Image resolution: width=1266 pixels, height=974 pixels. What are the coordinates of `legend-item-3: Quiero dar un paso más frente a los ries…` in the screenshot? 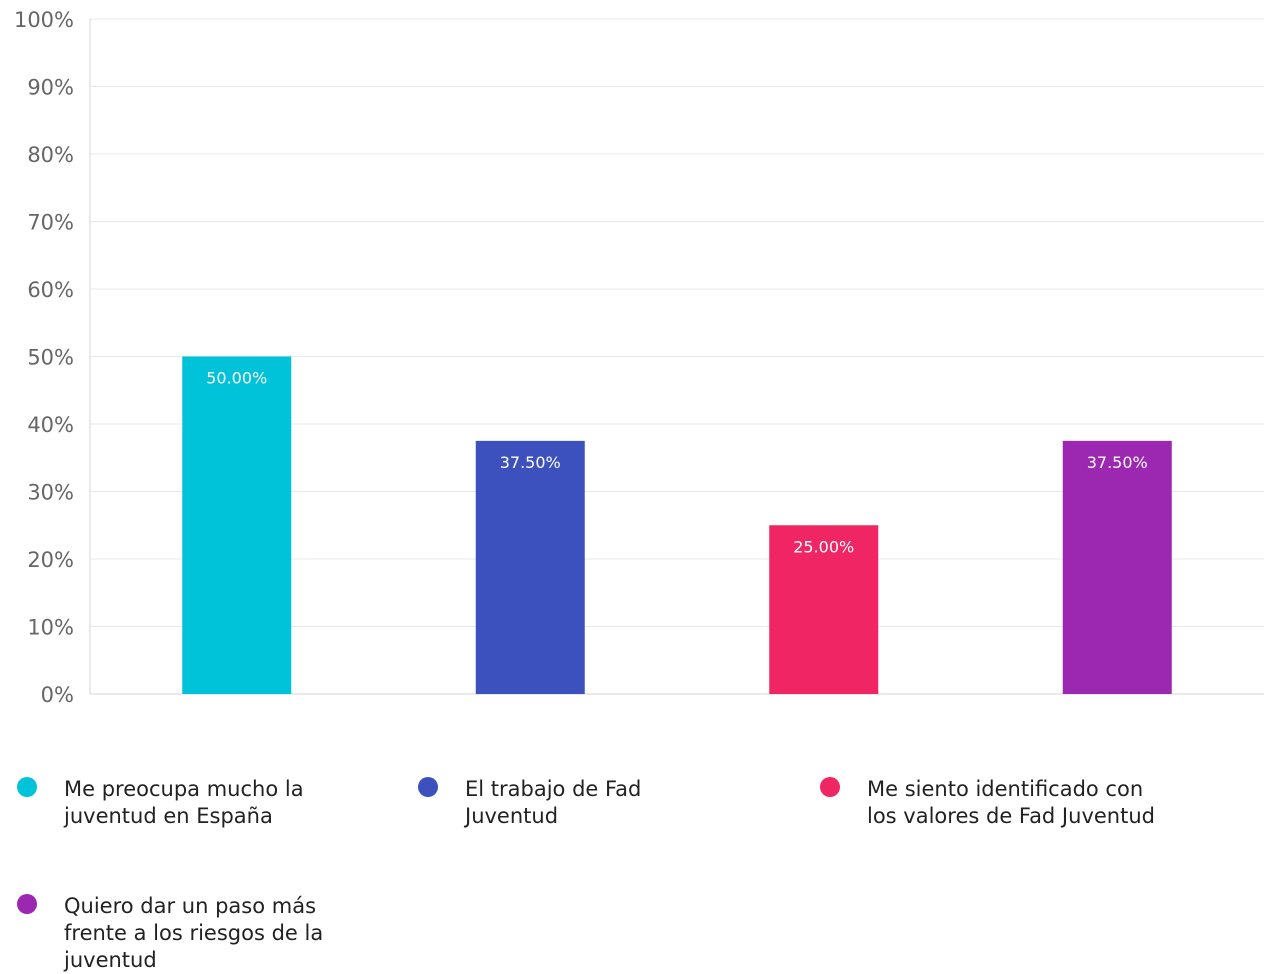 It's located at (193, 933).